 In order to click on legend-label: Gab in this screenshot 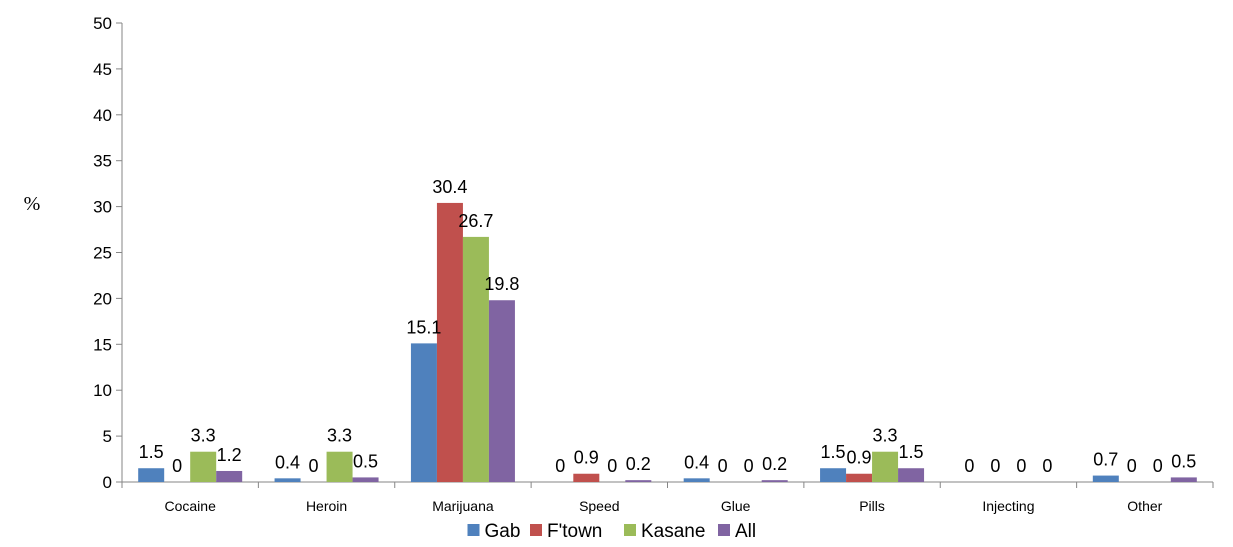, I will do `click(503, 531)`.